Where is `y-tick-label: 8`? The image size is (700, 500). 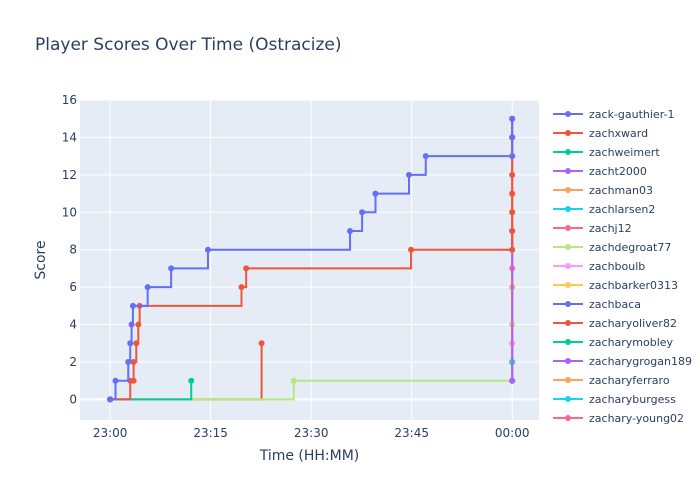 y-tick-label: 8 is located at coordinates (73, 250).